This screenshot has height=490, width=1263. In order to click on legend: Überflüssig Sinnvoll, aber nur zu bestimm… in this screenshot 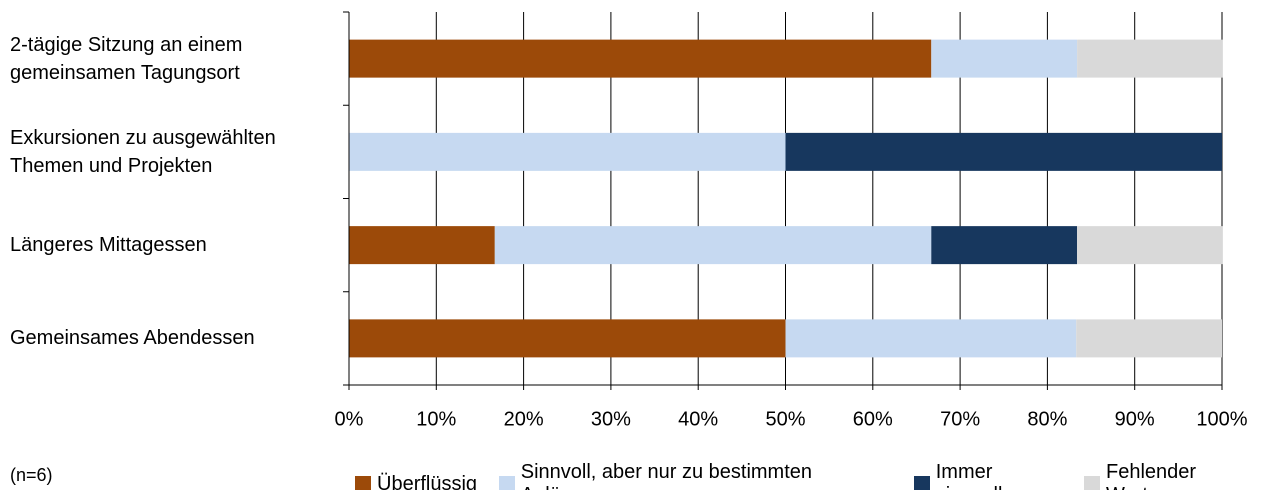, I will do `click(809, 475)`.